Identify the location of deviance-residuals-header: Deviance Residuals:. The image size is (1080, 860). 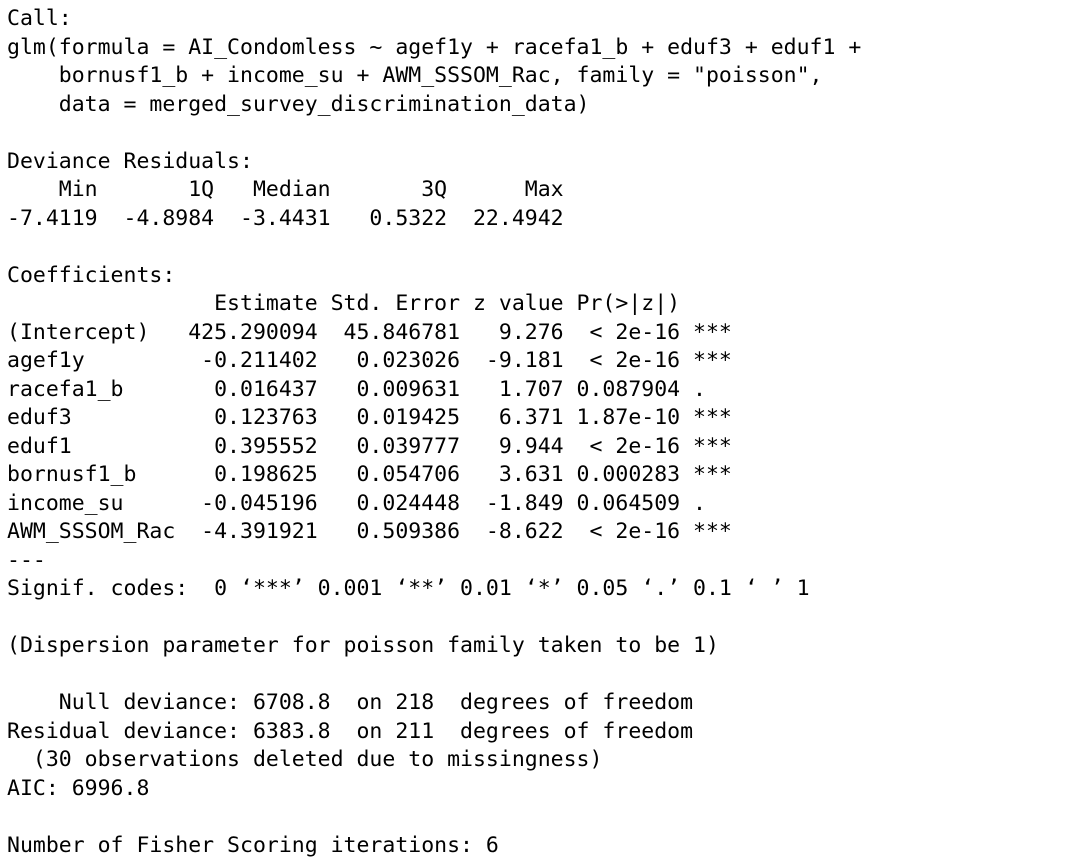
(540, 162).